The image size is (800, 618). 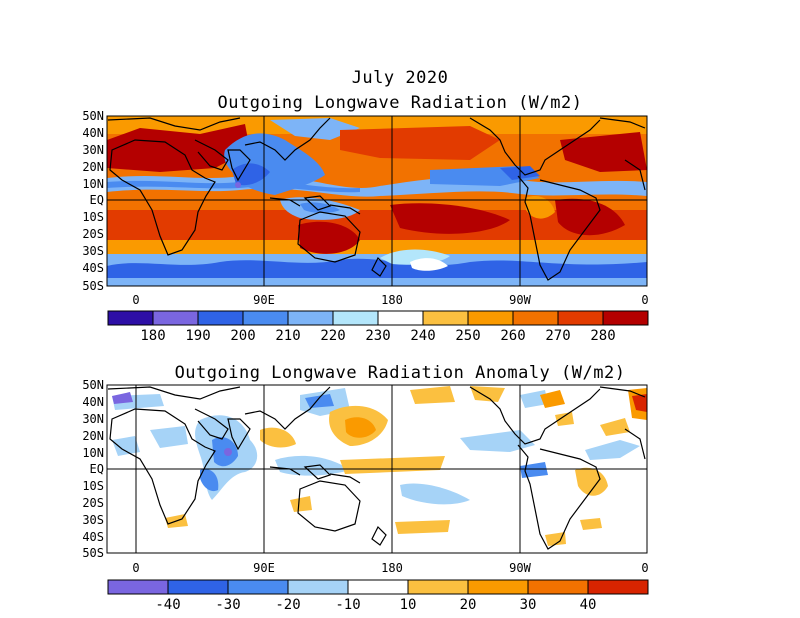 What do you see at coordinates (152, 336) in the screenshot?
I see `colorbar-label: 180` at bounding box center [152, 336].